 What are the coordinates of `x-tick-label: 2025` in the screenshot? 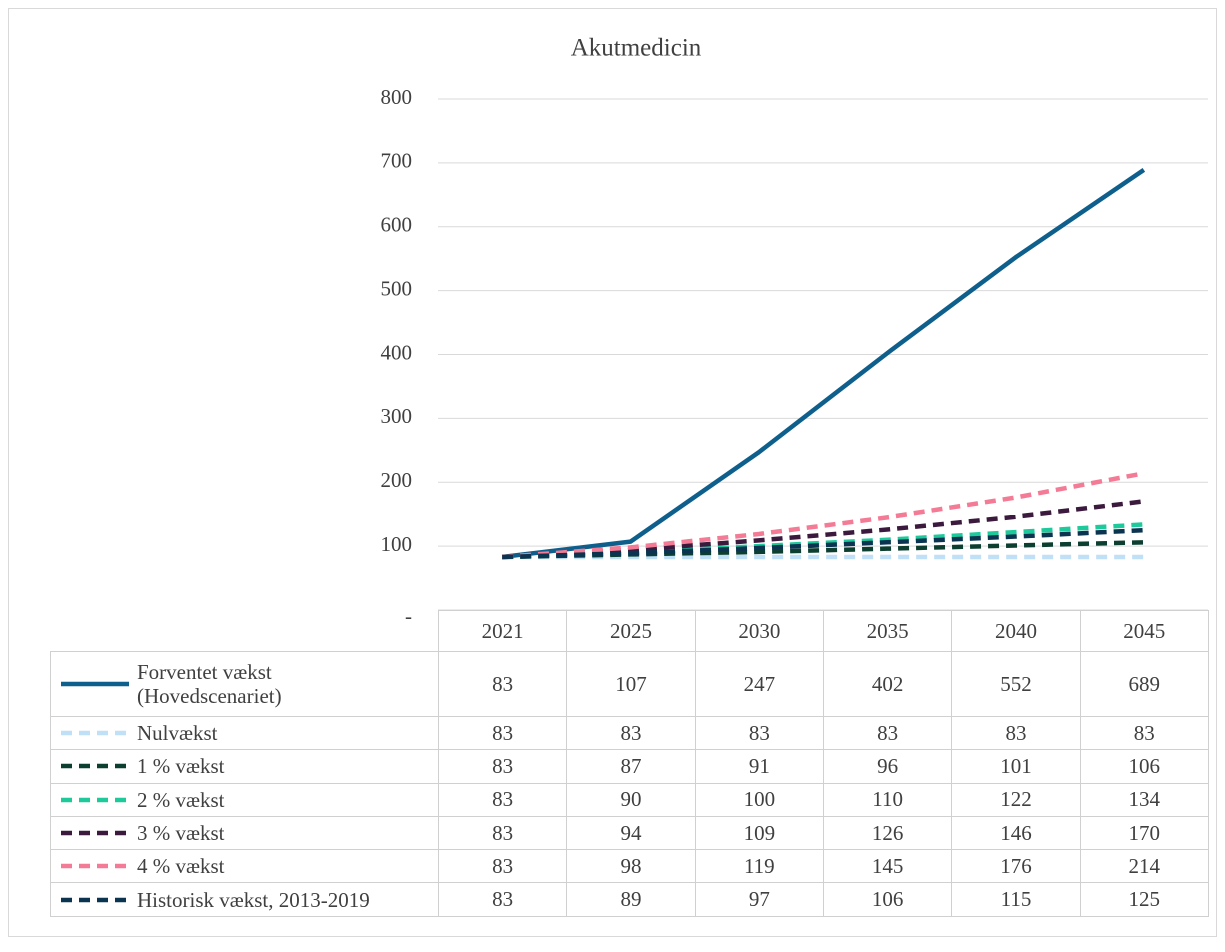 It's located at (631, 631).